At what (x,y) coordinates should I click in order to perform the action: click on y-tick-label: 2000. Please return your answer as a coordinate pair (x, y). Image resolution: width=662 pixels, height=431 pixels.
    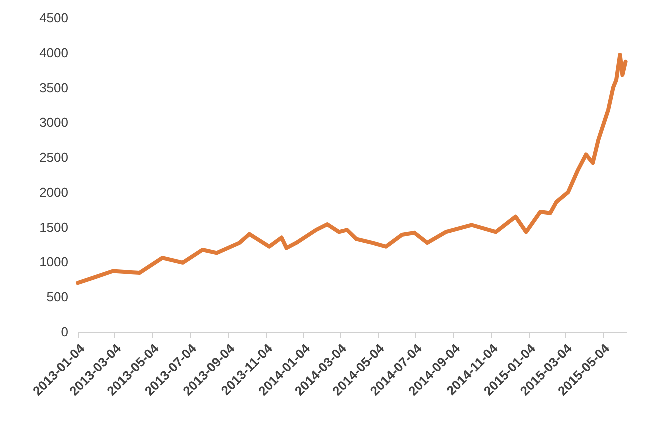
    Looking at the image, I should click on (54, 192).